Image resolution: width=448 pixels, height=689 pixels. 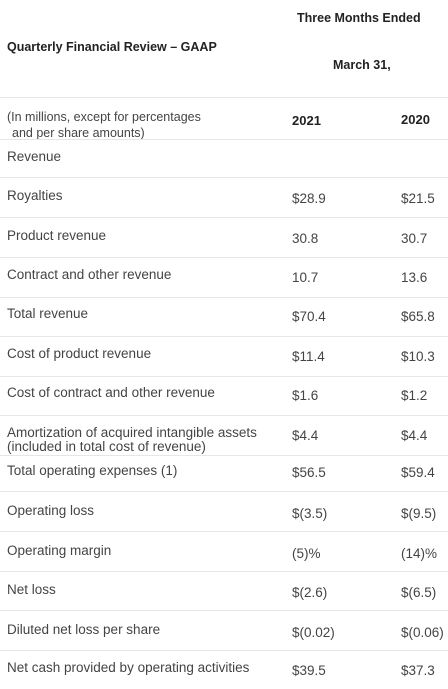 What do you see at coordinates (111, 392) in the screenshot?
I see `row-label: Cost of contract and other revenue` at bounding box center [111, 392].